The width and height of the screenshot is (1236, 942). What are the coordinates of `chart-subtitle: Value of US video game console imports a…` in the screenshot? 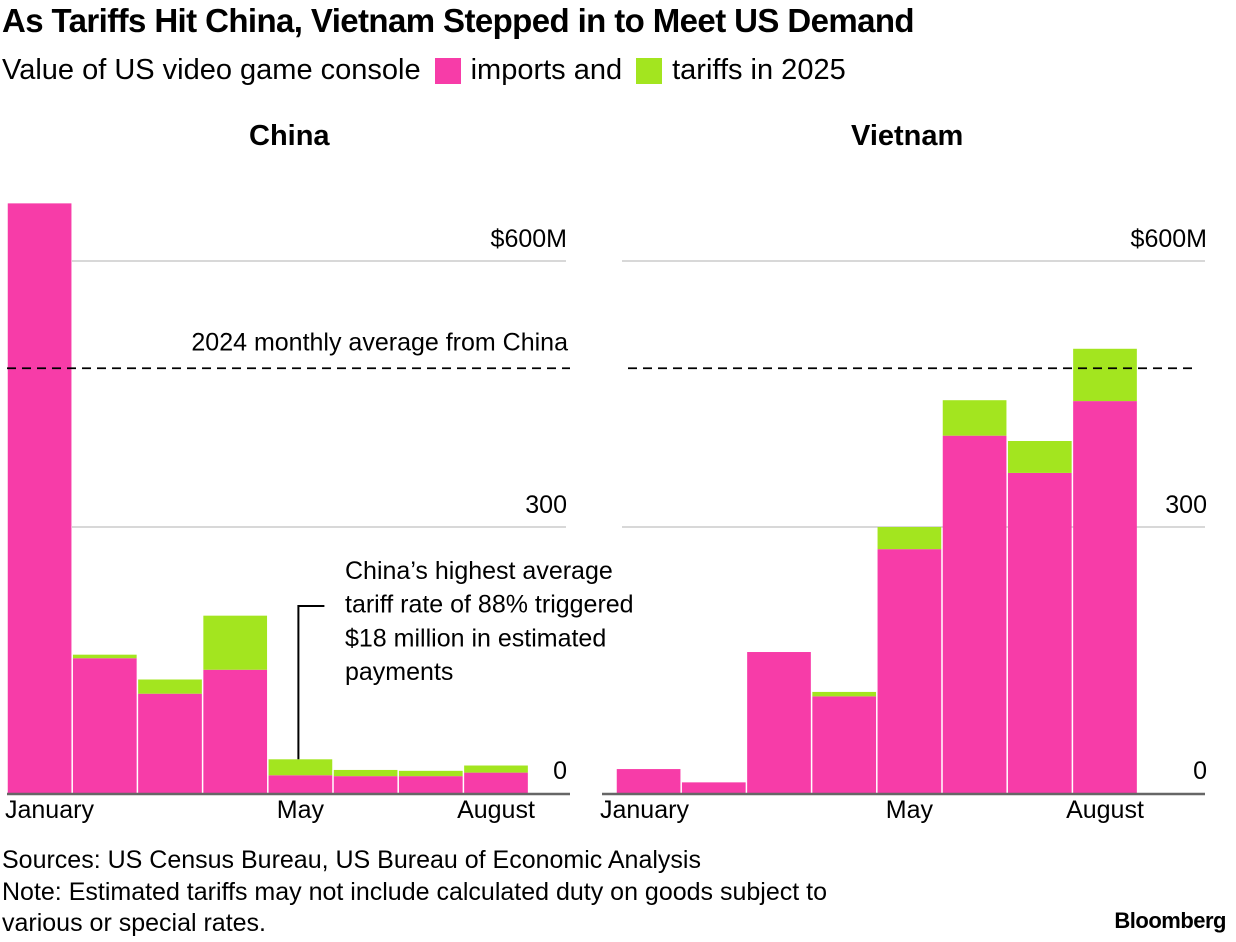 It's located at (424, 70).